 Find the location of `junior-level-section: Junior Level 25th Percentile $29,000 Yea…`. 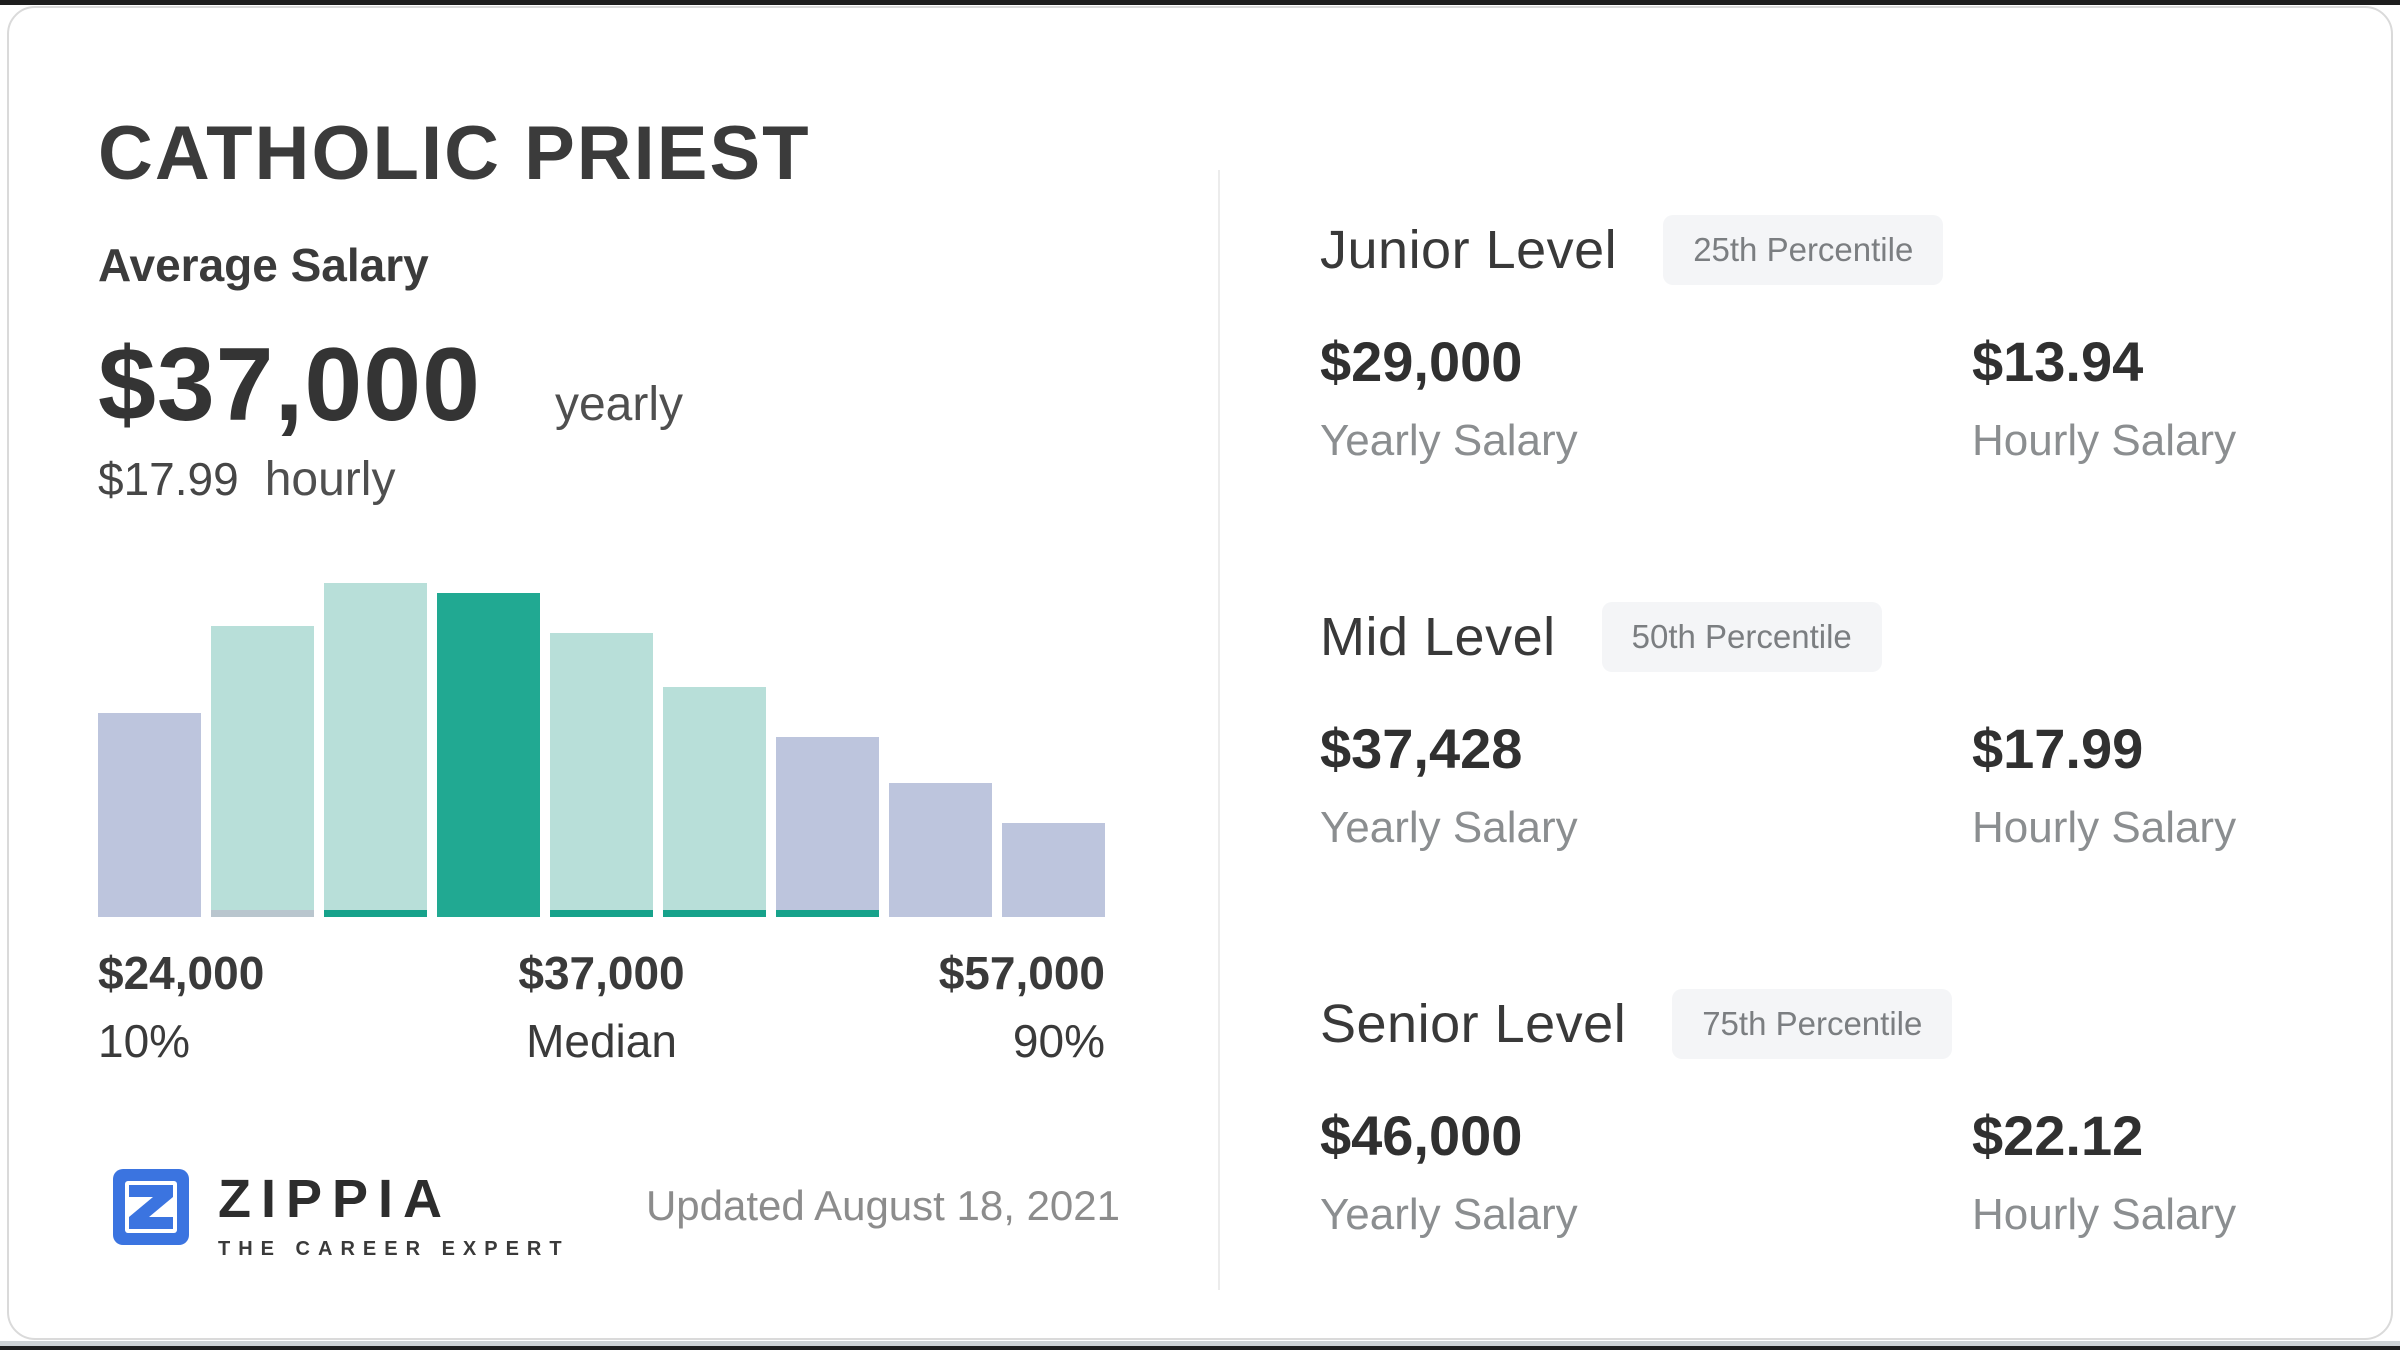

junior-level-section: Junior Level 25th Percentile $29,000 Yea… is located at coordinates (1825, 340).